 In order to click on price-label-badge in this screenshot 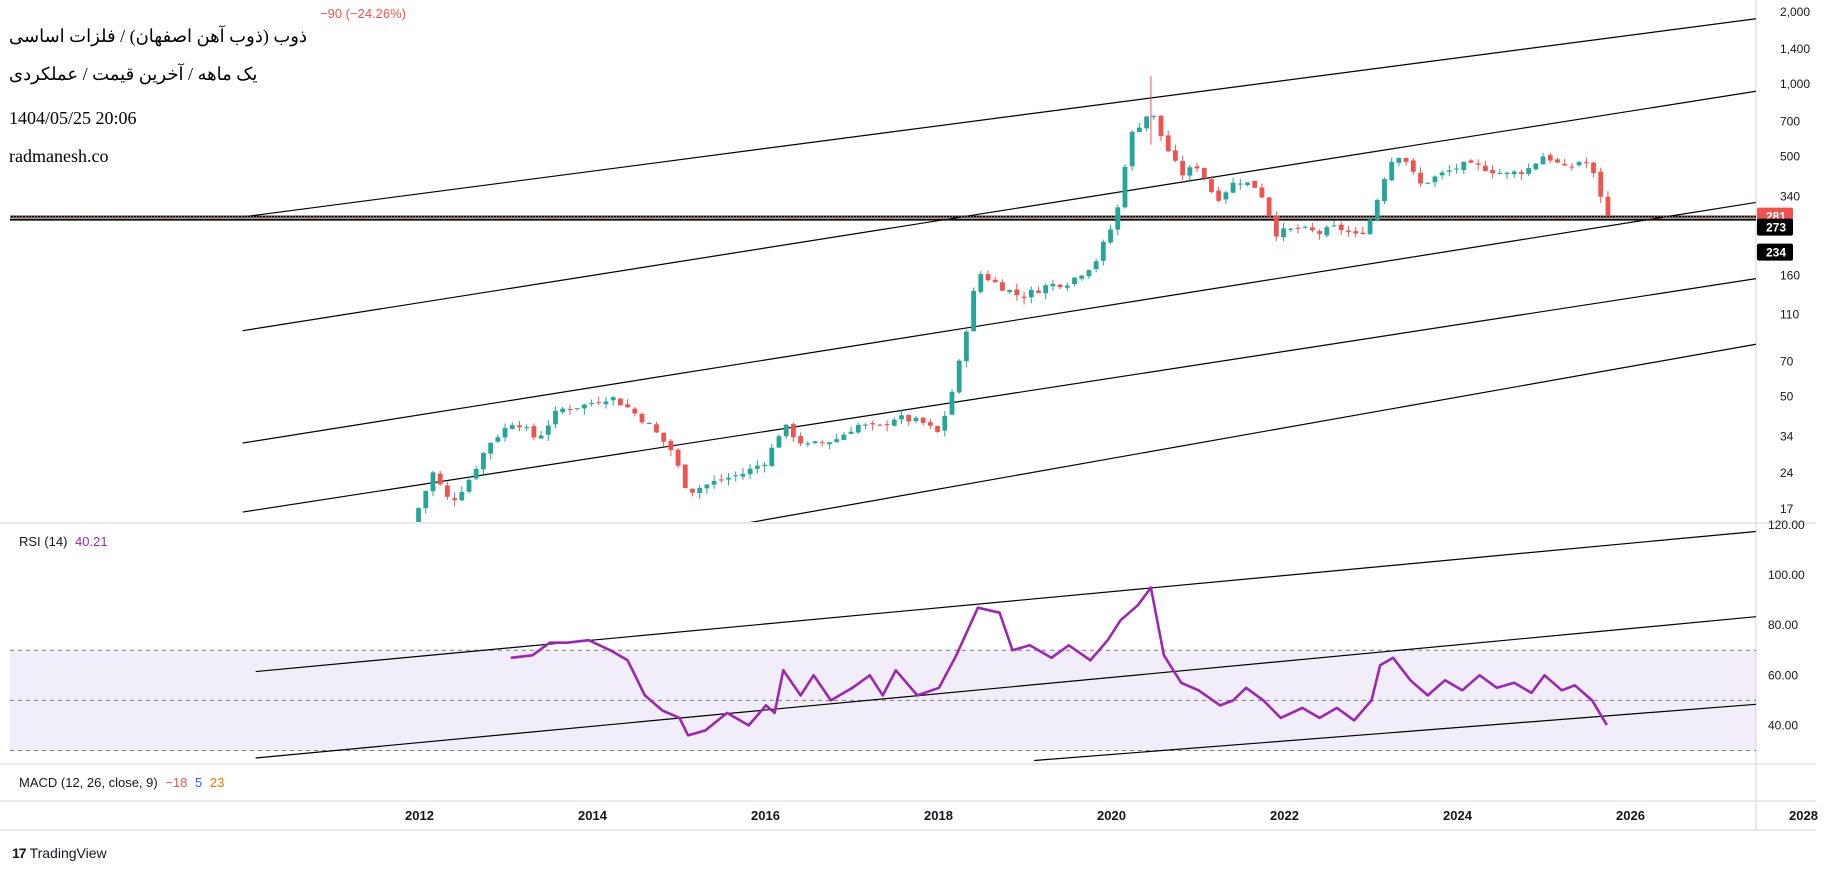, I will do `click(1775, 227)`.